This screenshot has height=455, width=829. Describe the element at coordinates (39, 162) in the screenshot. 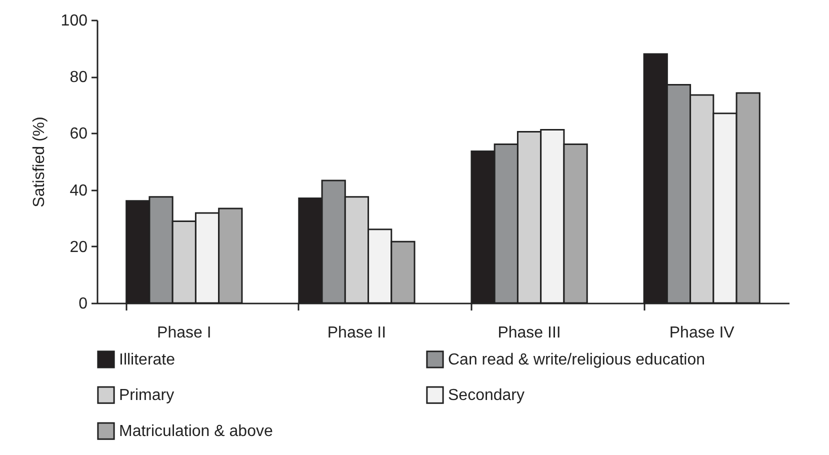

I see `y-axis-title: Satisfied (%)` at that location.